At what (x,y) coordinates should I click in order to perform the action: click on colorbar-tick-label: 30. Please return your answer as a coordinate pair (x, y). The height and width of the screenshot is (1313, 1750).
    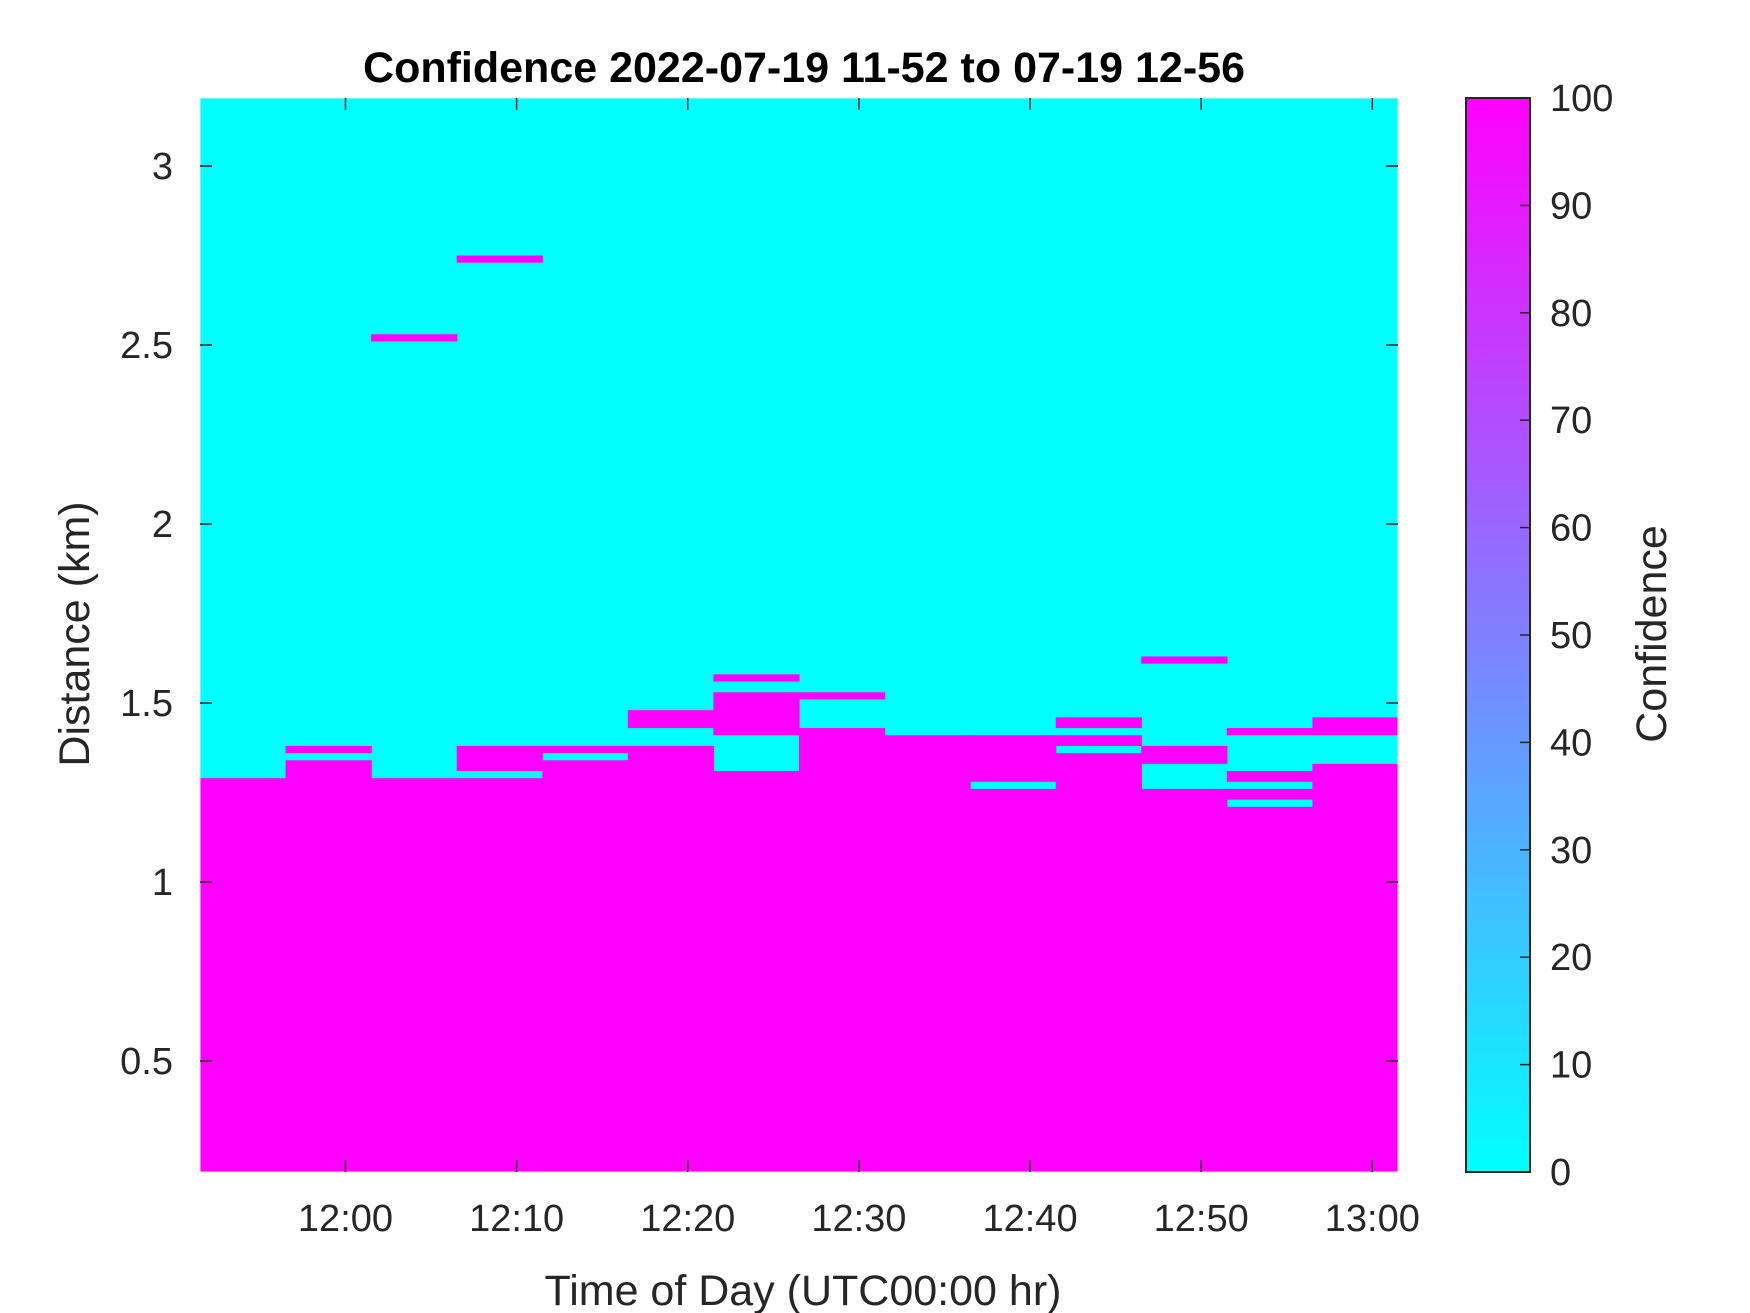
    Looking at the image, I should click on (1571, 851).